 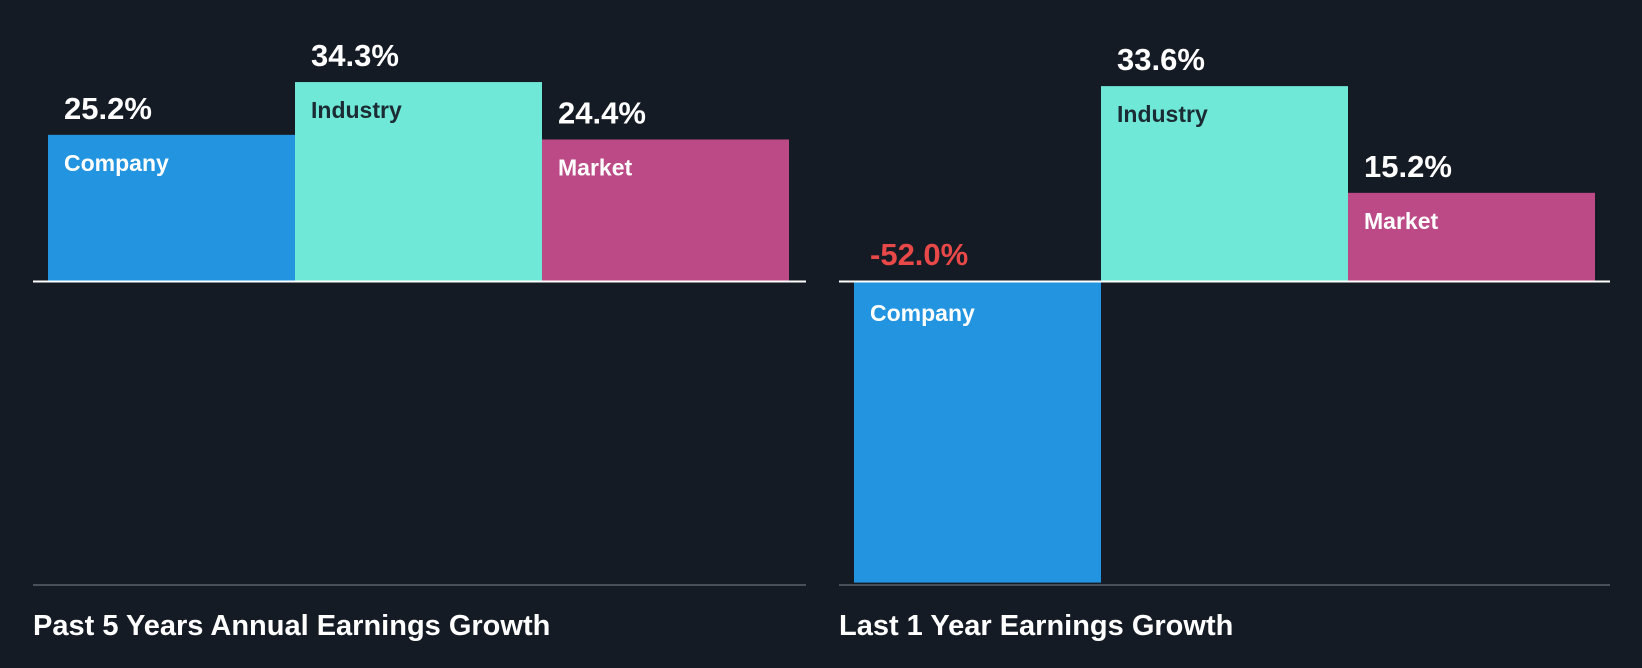 I want to click on value-label-industry: 33.6%, so click(x=1161, y=59).